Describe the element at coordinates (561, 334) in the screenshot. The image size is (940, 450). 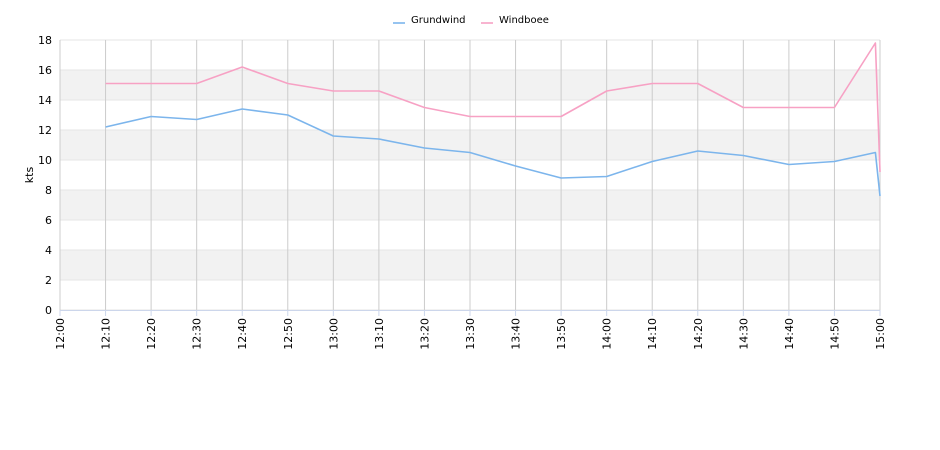
I see `x-tick-label: 13:50` at that location.